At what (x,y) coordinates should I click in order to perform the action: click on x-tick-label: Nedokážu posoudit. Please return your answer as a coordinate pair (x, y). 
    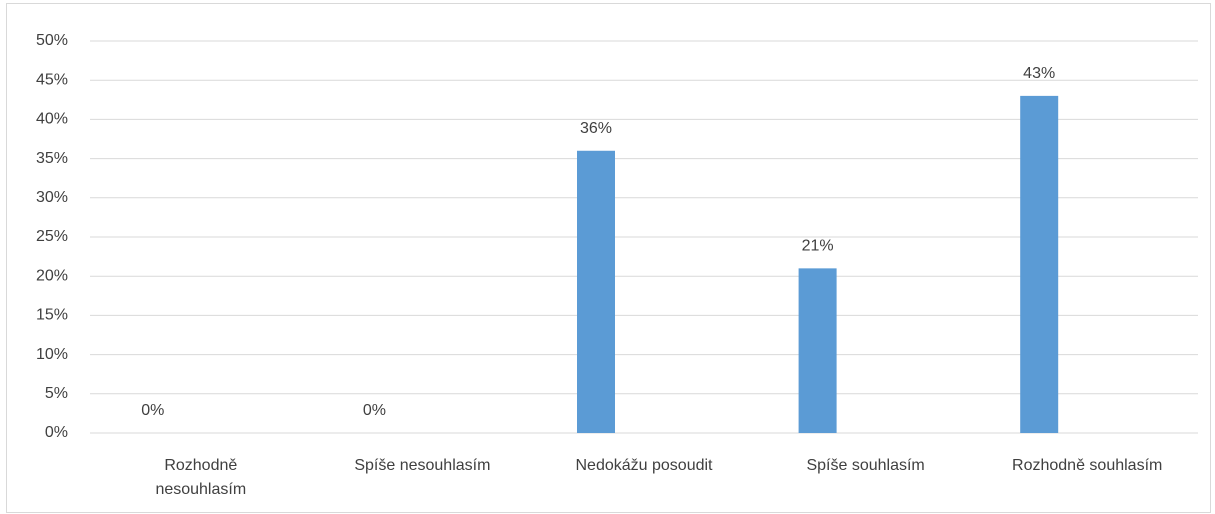
    Looking at the image, I should click on (644, 465).